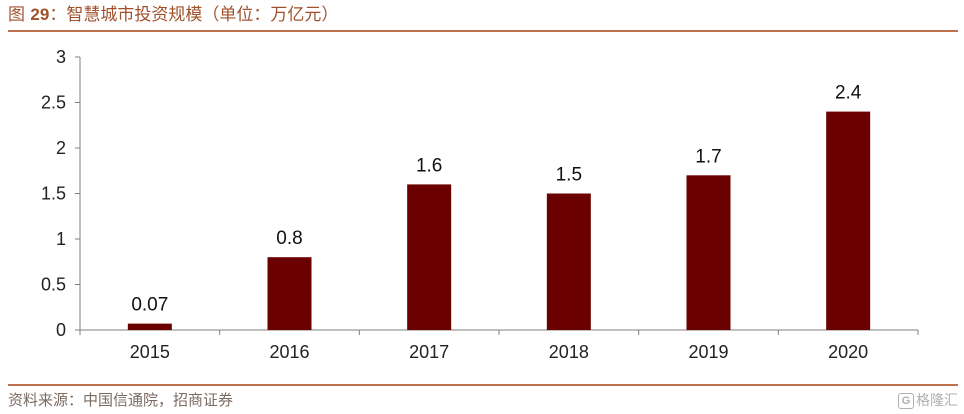 Image resolution: width=964 pixels, height=414 pixels. What do you see at coordinates (569, 175) in the screenshot?
I see `data-label-2018: 1.5` at bounding box center [569, 175].